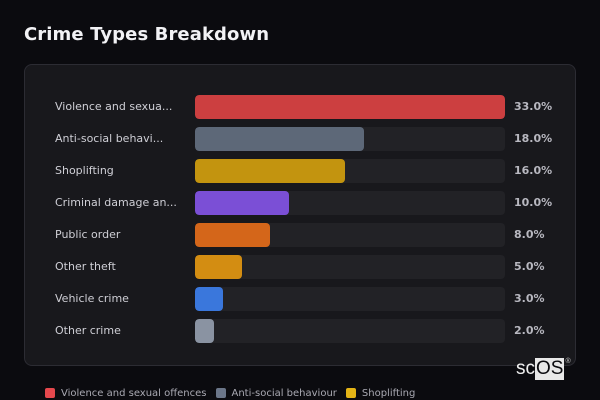  What do you see at coordinates (92, 298) in the screenshot?
I see `bar-label: Vehicle crime` at bounding box center [92, 298].